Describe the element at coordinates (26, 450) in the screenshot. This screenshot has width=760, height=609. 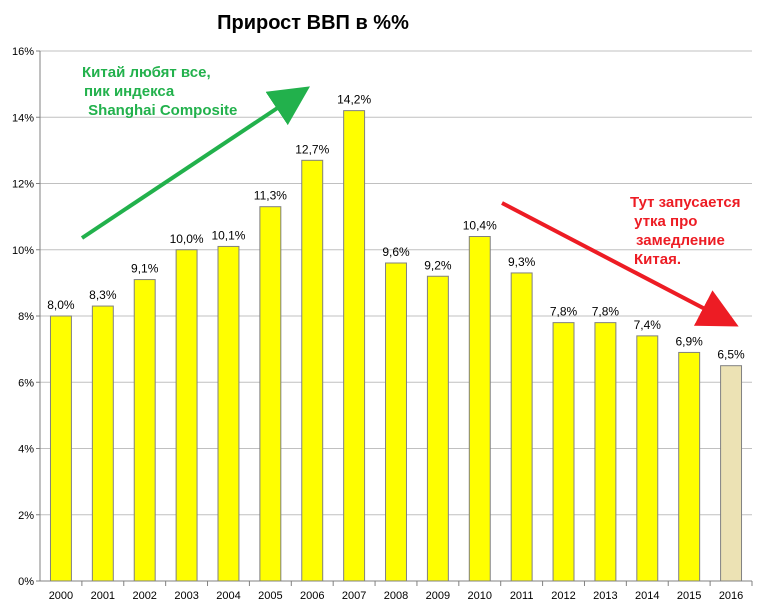
I see `y-tick-label: 4%` at that location.